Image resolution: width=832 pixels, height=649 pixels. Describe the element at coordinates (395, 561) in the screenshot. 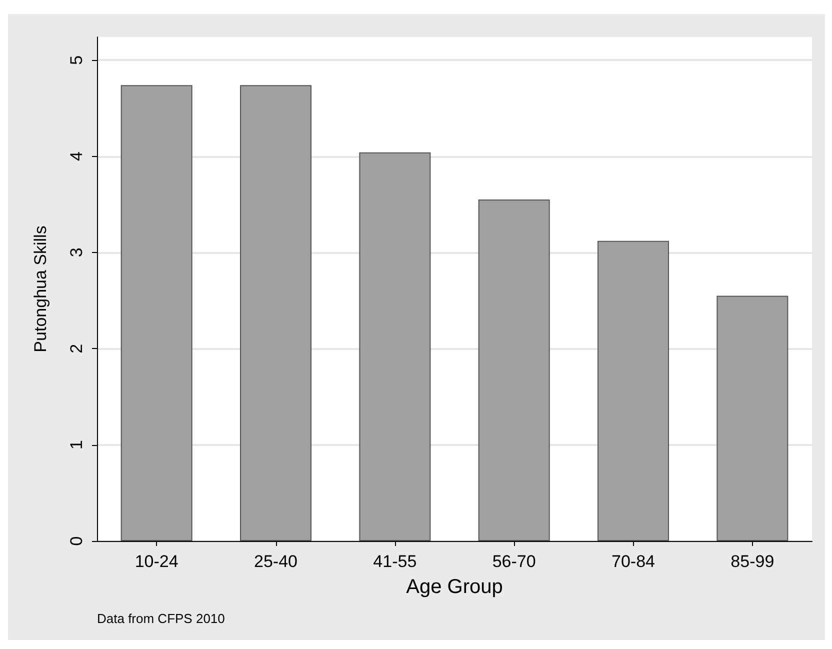

I see `x-tick-label: 41-55` at that location.